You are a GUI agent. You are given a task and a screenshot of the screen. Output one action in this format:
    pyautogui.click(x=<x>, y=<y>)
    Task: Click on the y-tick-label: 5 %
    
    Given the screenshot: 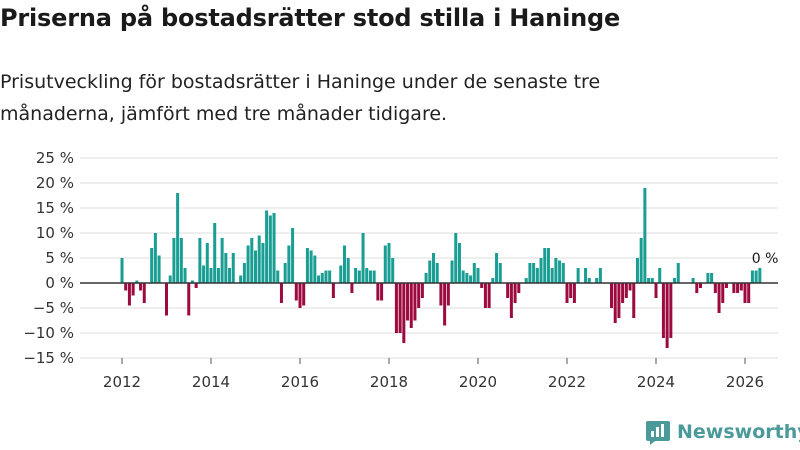 What is the action you would take?
    pyautogui.click(x=59, y=258)
    